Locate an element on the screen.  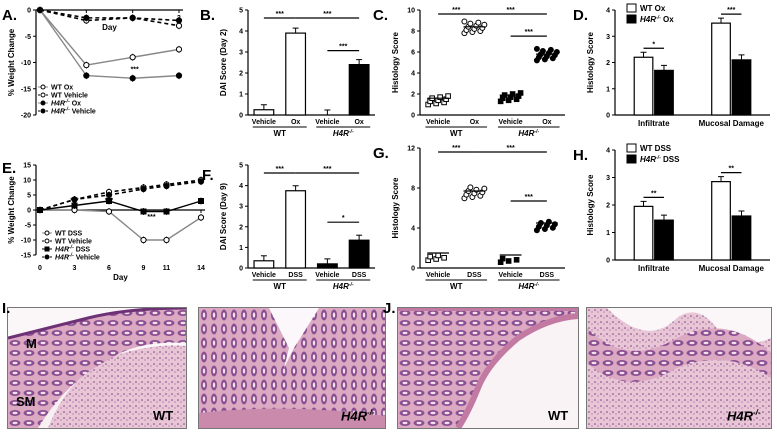
y-tick-label: 10 is located at coordinates (27, 181).